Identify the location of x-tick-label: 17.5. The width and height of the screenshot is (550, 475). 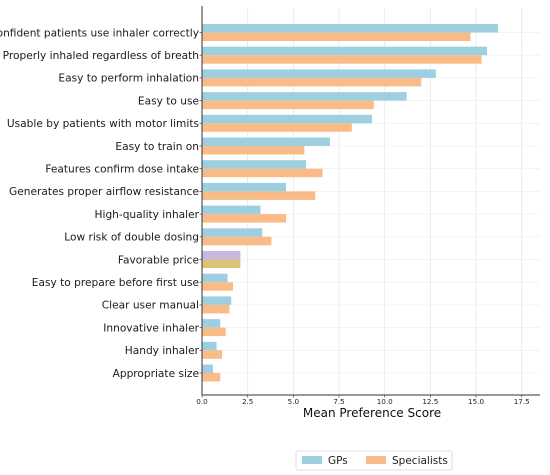
(522, 401).